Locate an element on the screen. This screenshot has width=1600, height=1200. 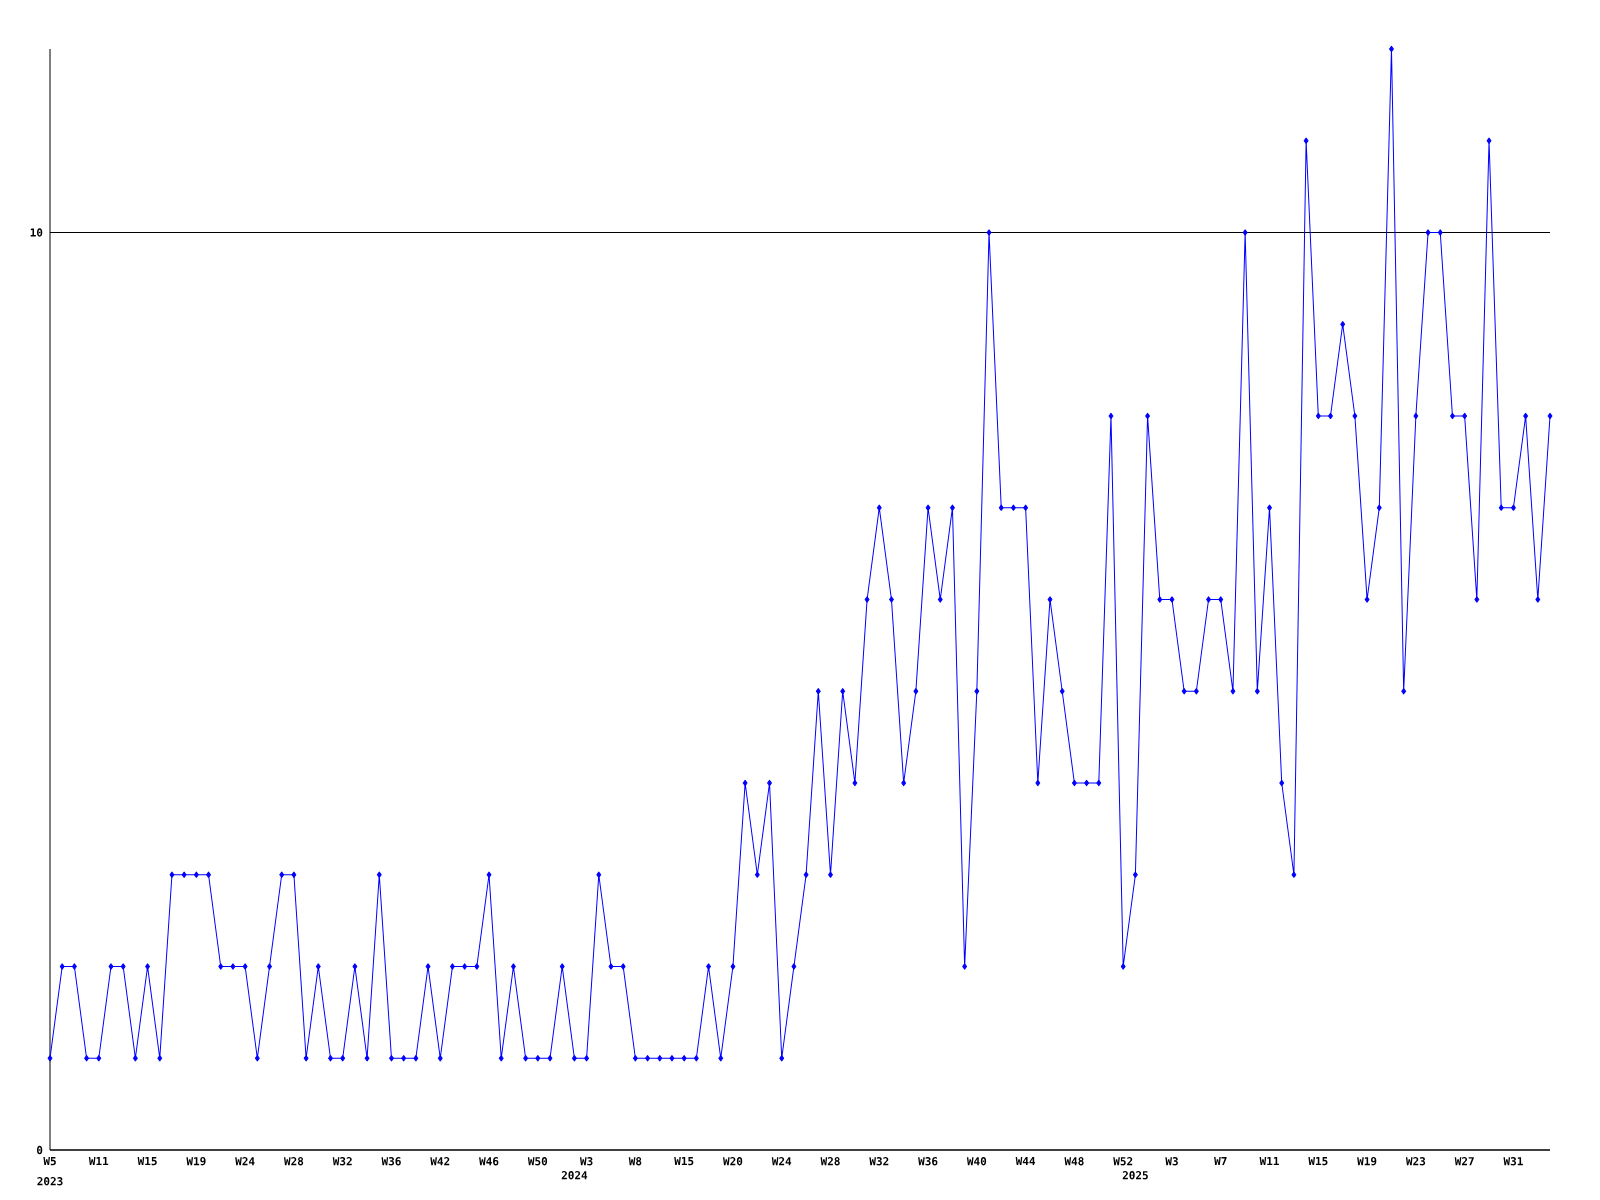
x-tick-label: W50 is located at coordinates (537, 1161).